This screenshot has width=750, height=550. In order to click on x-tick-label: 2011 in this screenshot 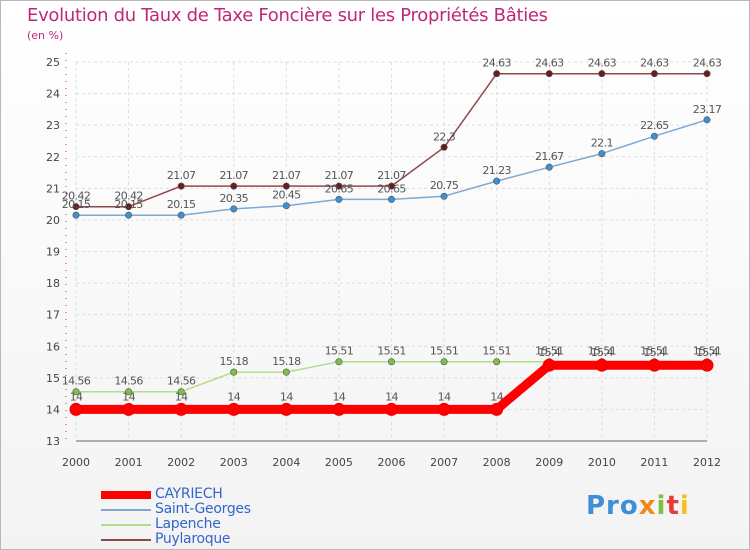, I will do `click(654, 462)`.